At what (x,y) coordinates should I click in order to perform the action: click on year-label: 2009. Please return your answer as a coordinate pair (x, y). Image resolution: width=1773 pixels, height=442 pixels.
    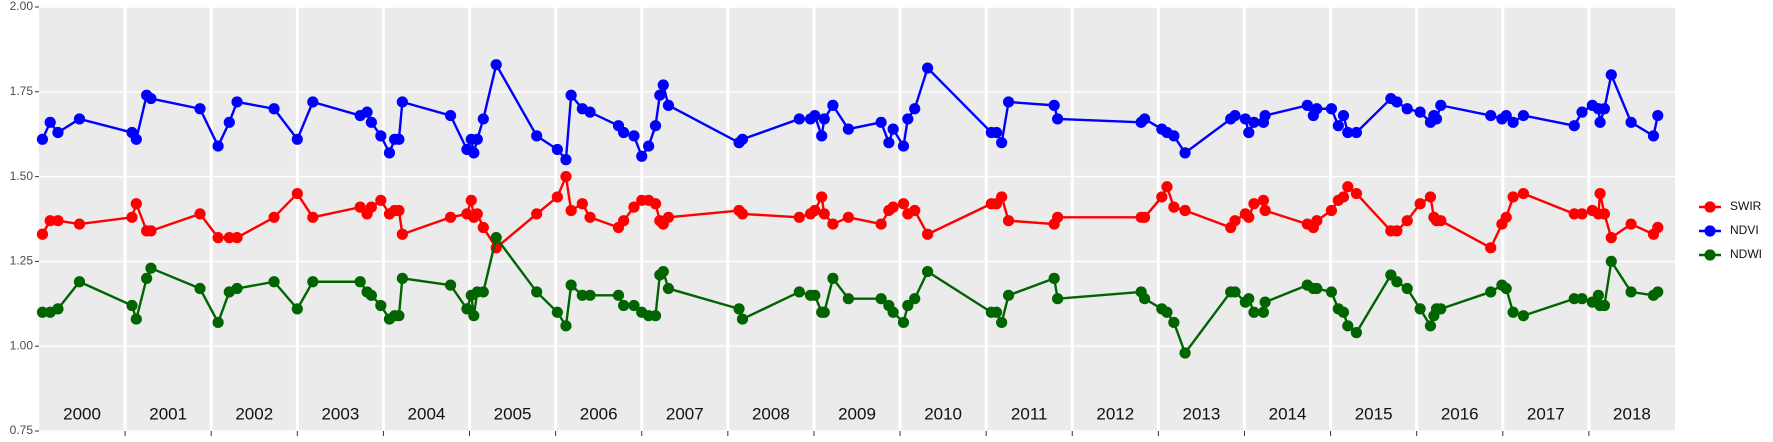
    Looking at the image, I should click on (857, 413).